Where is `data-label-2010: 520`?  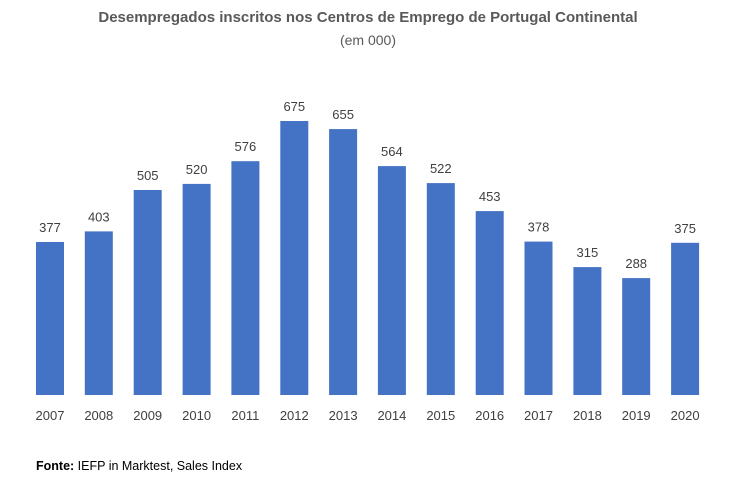 data-label-2010: 520 is located at coordinates (197, 169).